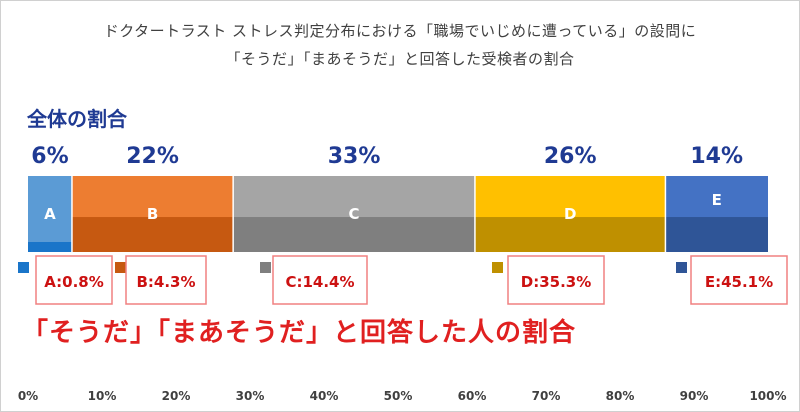 Image resolution: width=800 pixels, height=412 pixels. What do you see at coordinates (767, 396) in the screenshot?
I see `x-tick-label: 100%` at bounding box center [767, 396].